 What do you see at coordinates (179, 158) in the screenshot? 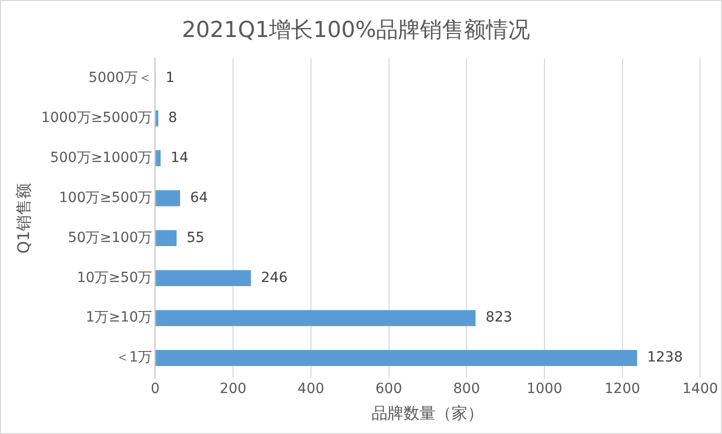
I see `data-label: 14` at bounding box center [179, 158].